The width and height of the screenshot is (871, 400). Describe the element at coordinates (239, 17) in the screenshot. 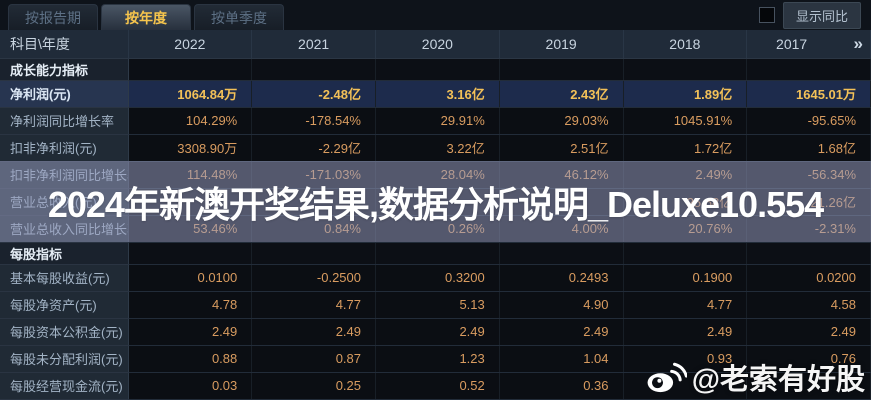

I see `tab-single-quarter: 按单季度` at that location.